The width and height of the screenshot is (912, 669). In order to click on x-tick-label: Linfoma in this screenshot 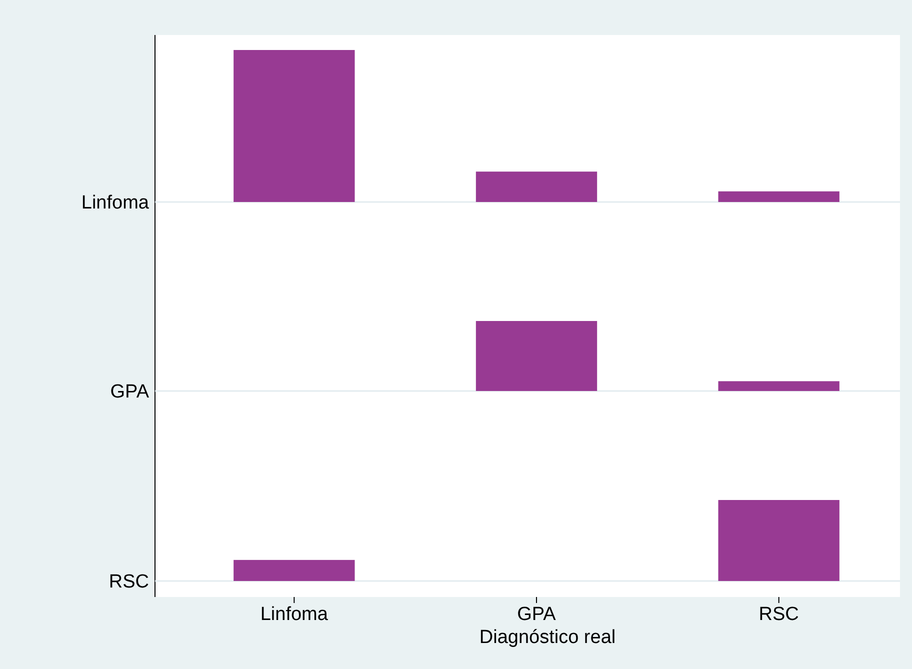, I will do `click(294, 614)`.